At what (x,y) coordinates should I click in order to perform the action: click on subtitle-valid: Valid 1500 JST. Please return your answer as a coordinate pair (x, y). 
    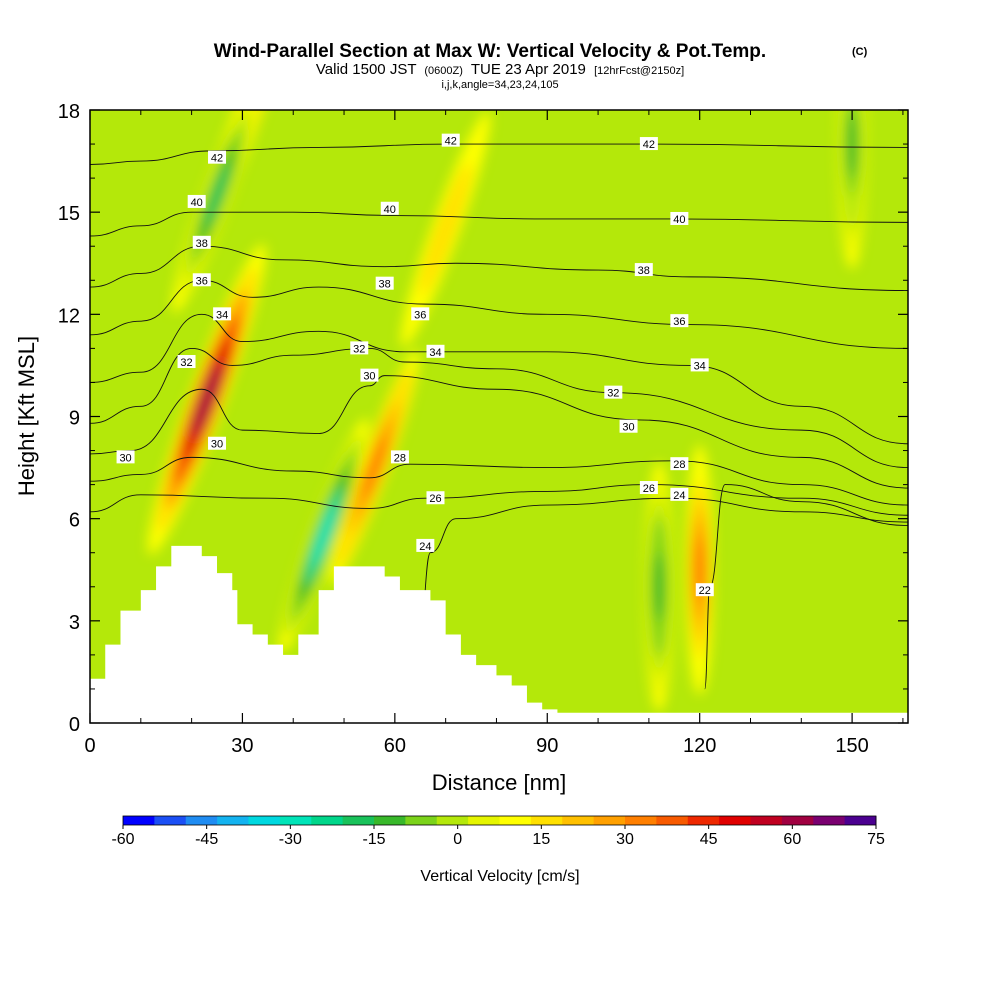
    Looking at the image, I should click on (366, 69).